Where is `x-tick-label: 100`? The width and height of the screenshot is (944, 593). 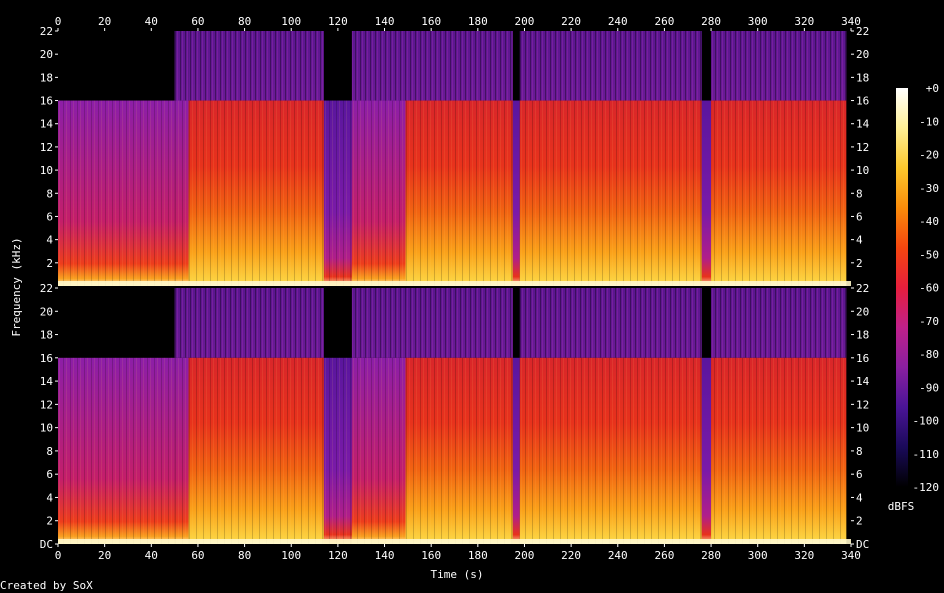 x-tick-label: 100 is located at coordinates (291, 555).